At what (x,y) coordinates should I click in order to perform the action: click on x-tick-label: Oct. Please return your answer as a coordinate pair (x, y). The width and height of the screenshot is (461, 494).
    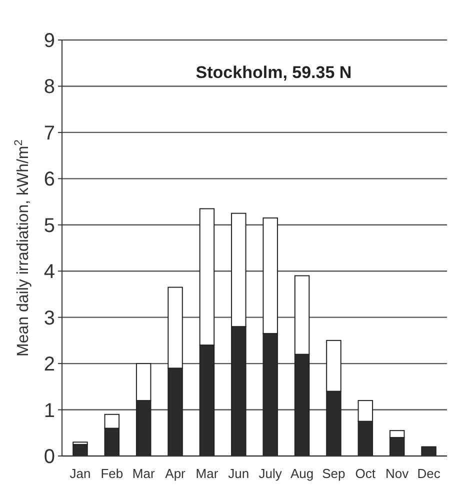
    Looking at the image, I should click on (365, 473).